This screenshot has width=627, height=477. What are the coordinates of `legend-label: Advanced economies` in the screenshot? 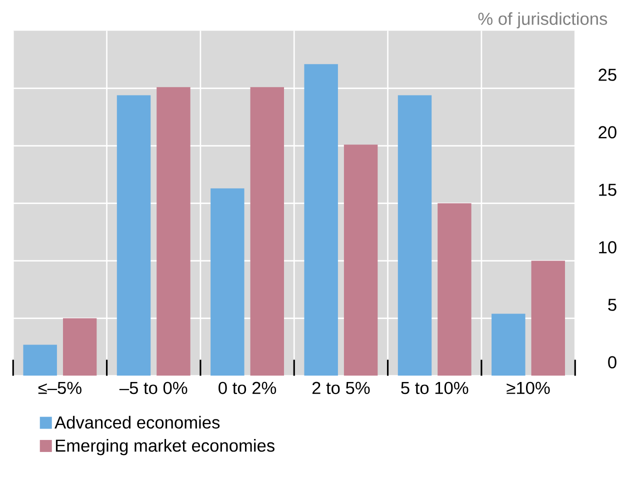 It's located at (137, 422).